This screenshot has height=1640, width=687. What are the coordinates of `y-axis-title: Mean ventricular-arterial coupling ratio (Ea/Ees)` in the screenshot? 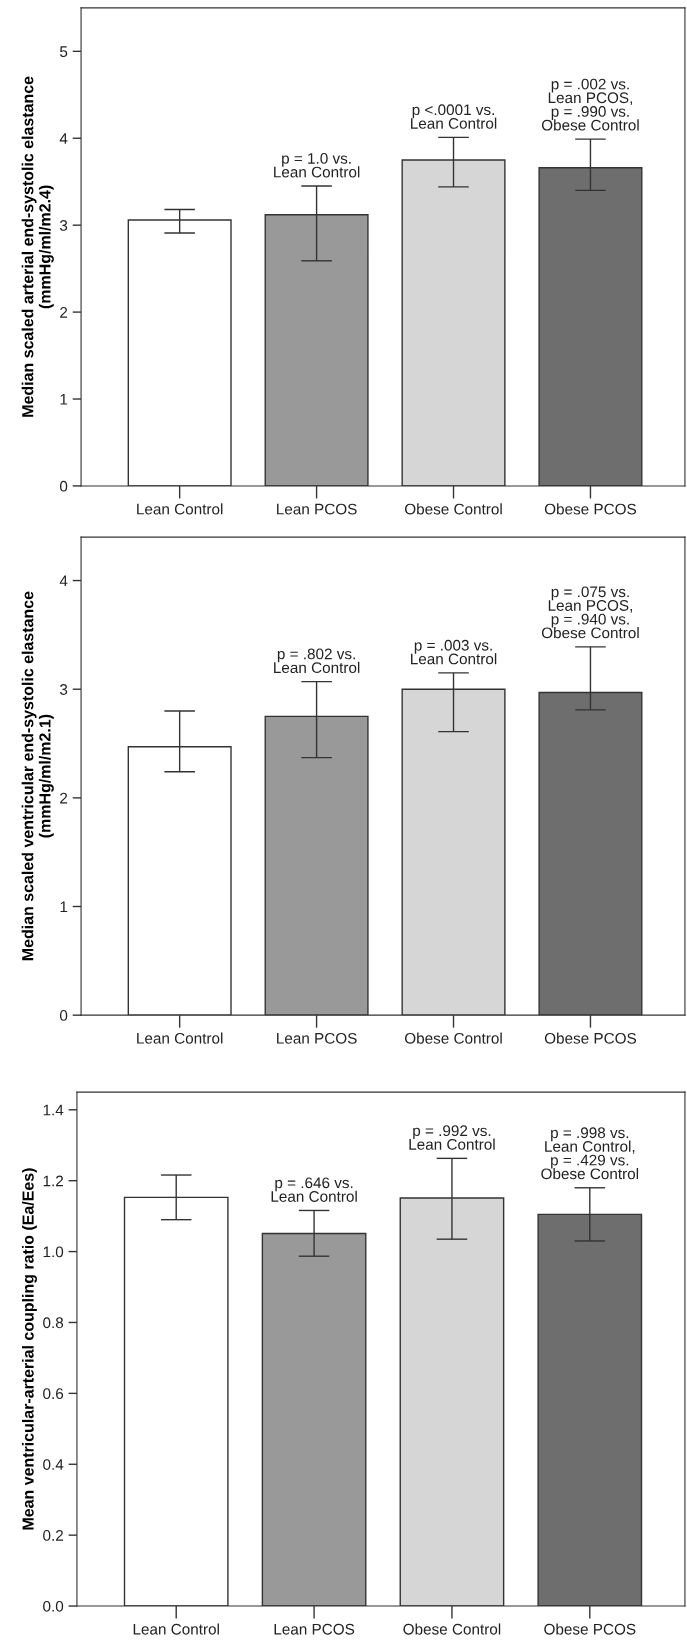 It's located at (29, 1349).